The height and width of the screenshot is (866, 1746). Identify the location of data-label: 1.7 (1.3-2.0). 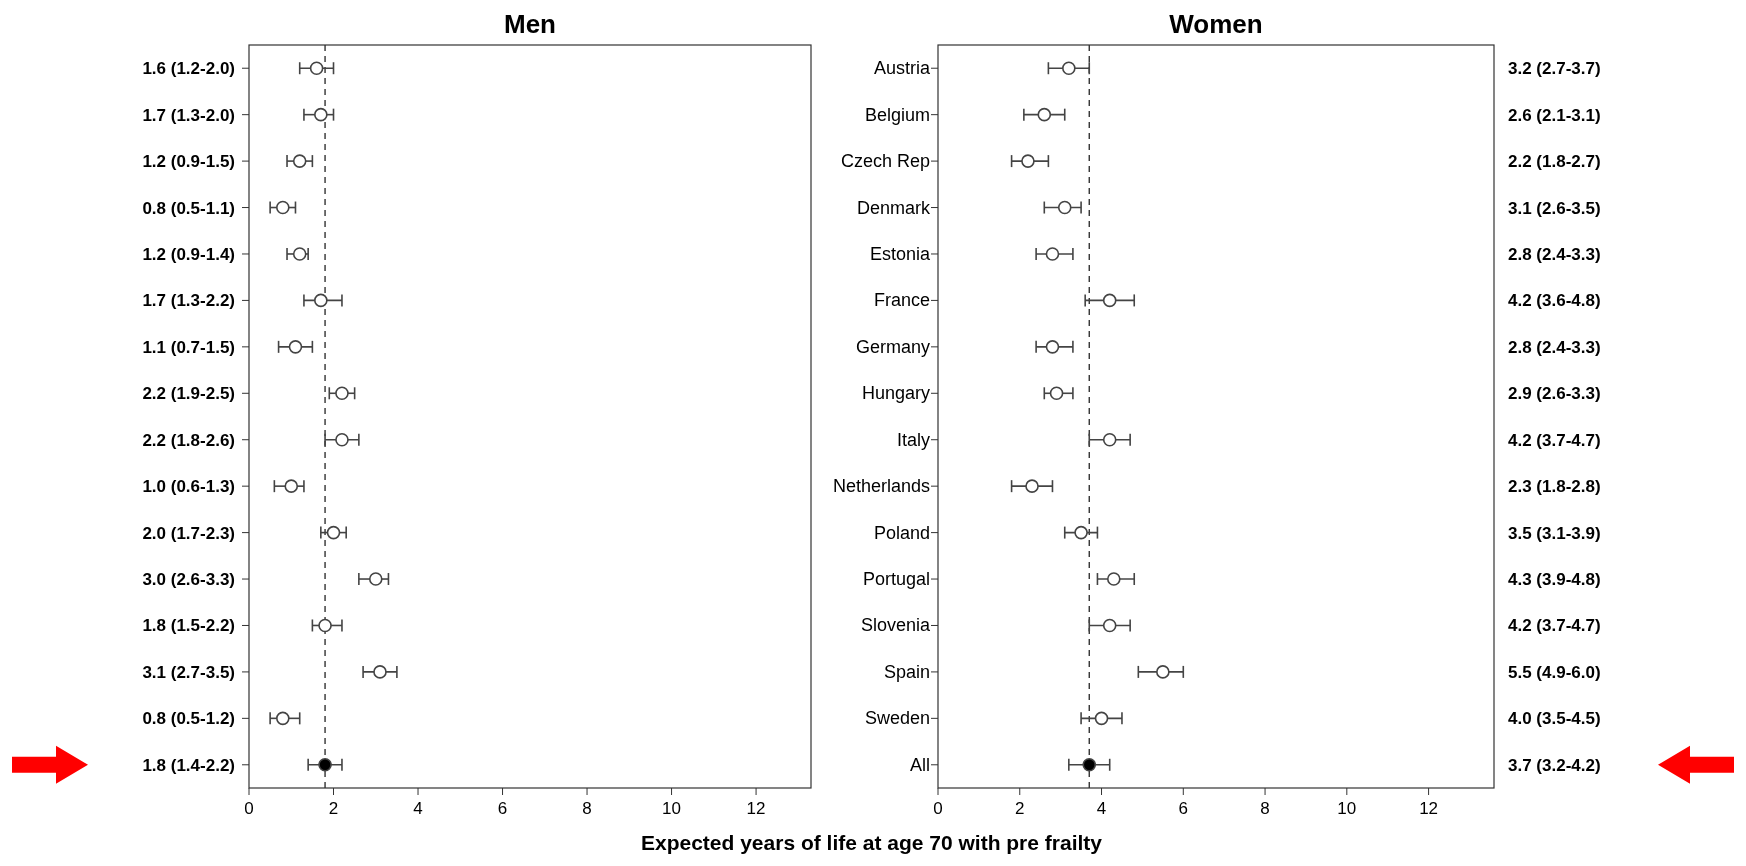
(188, 115).